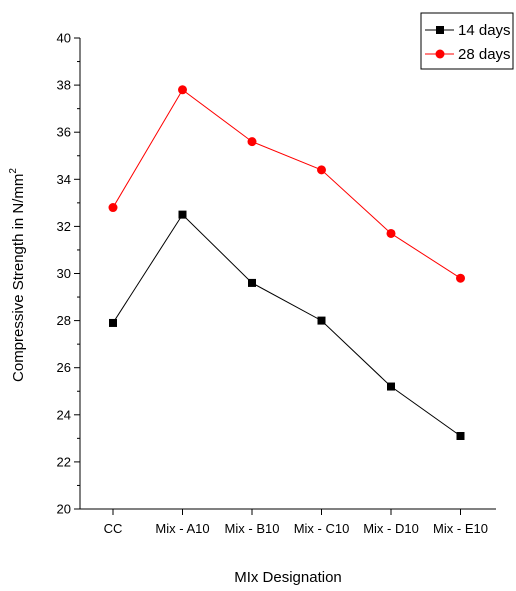 The image size is (516, 591). I want to click on x-tick-label-2: Mix - B10, so click(252, 528).